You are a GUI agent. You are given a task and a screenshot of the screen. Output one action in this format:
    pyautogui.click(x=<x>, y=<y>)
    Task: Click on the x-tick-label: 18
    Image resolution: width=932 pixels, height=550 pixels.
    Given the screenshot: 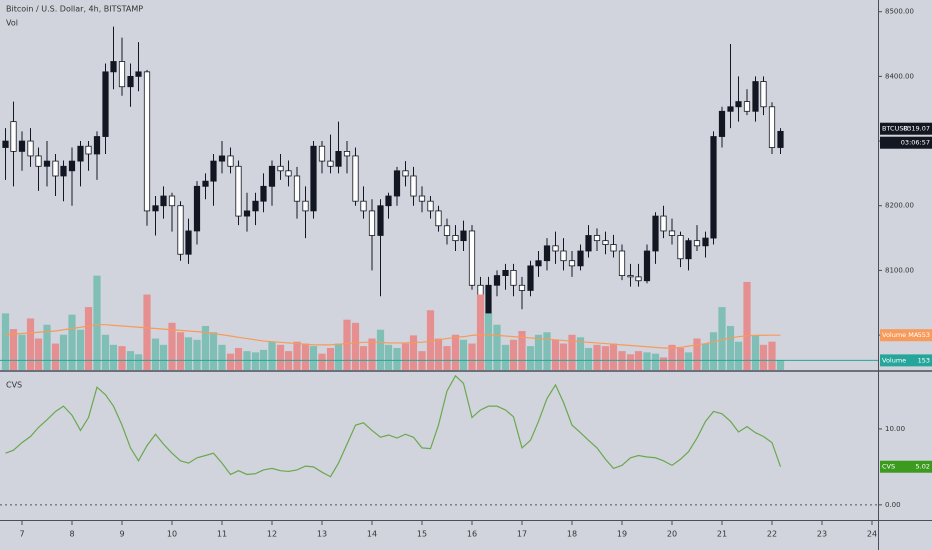 What is the action you would take?
    pyautogui.click(x=572, y=534)
    